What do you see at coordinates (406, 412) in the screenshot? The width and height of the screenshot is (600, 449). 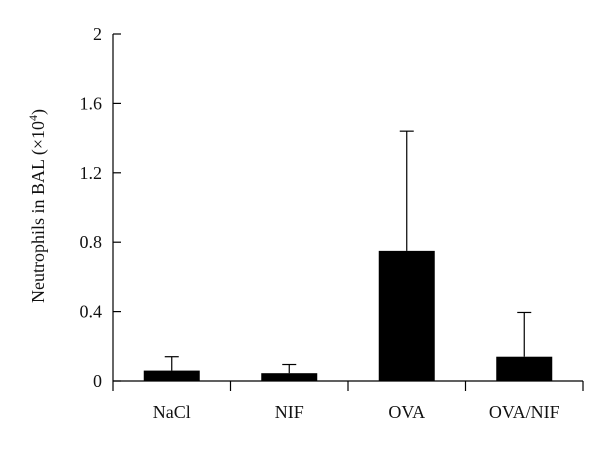 I see `x-tick-label: OVA` at bounding box center [406, 412].